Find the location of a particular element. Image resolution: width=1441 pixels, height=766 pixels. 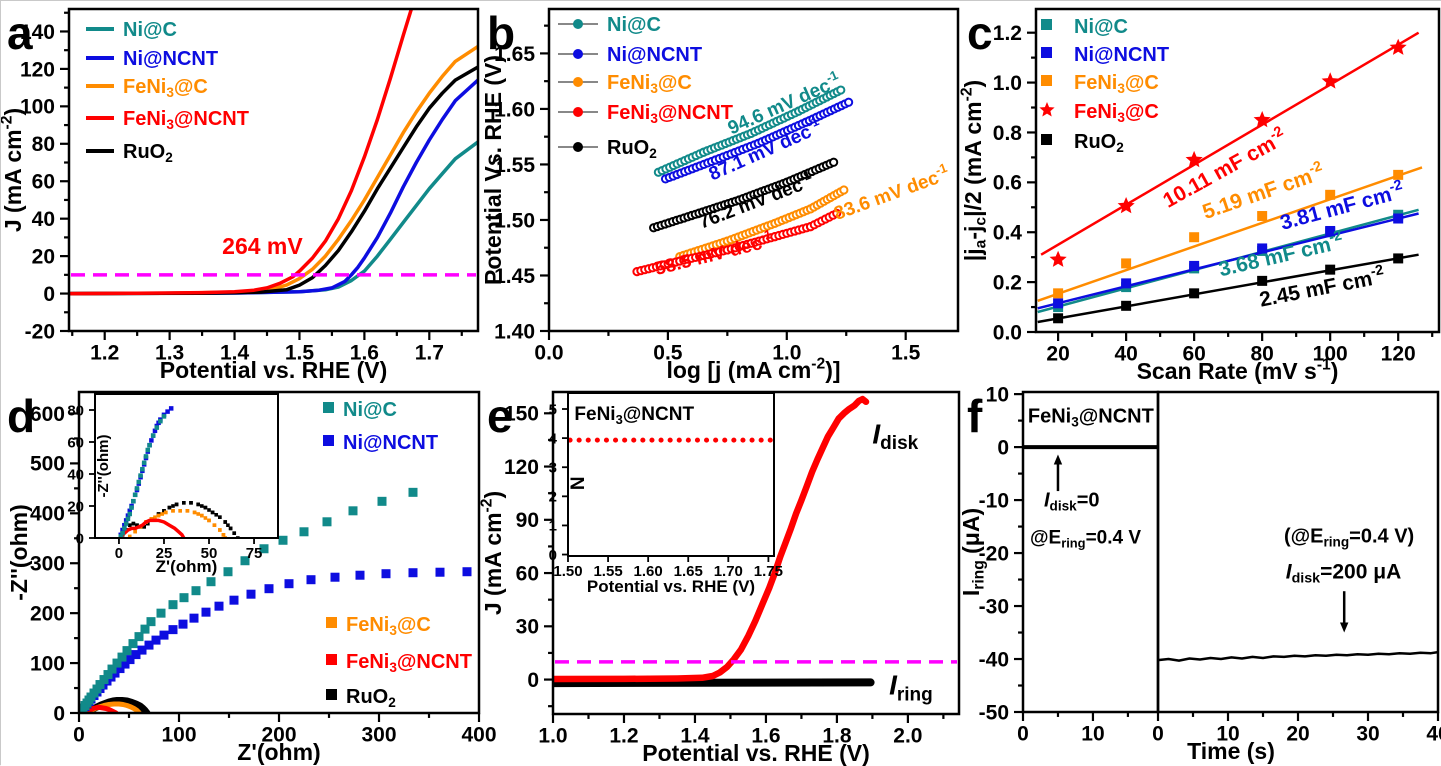

x-tick-label: 400 is located at coordinates (478, 734).